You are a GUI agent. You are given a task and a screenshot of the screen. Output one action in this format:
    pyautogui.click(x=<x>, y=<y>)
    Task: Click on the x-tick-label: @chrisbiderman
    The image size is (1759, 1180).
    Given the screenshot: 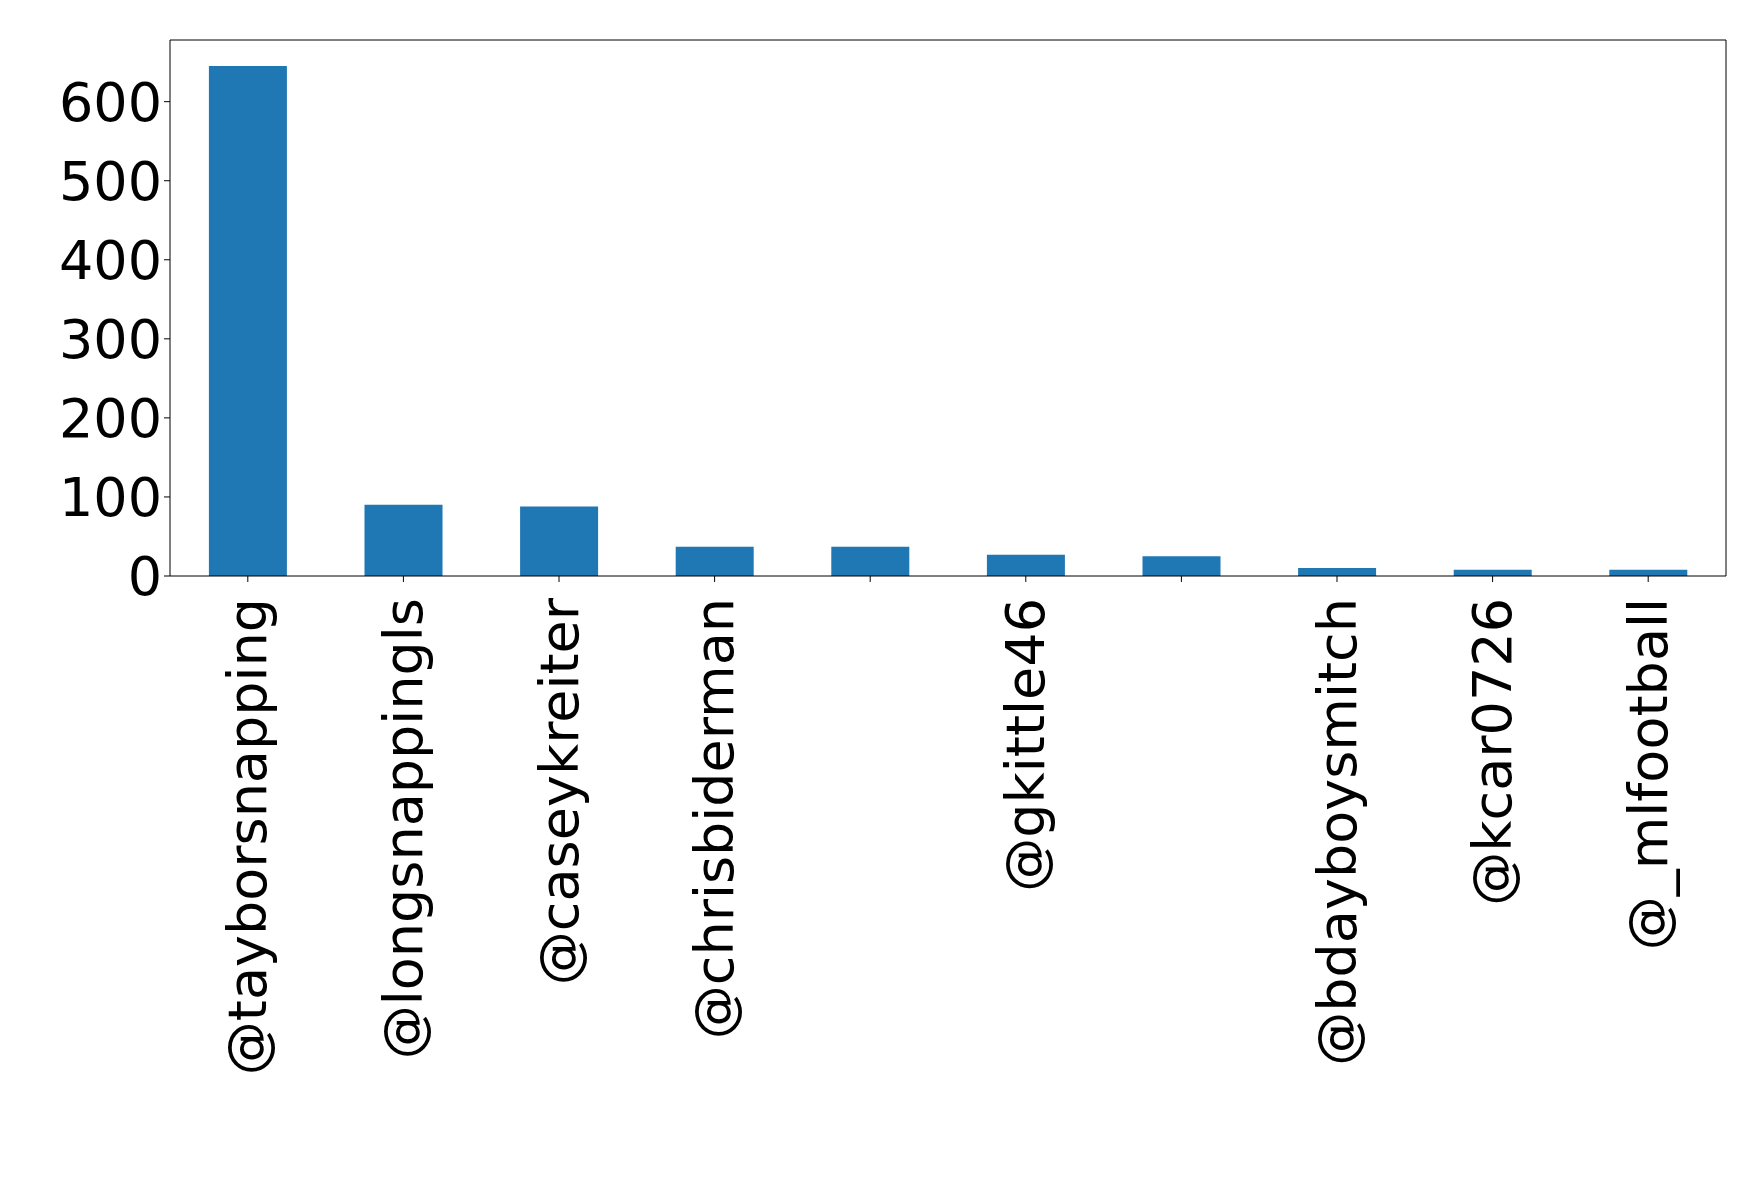 What is the action you would take?
    pyautogui.click(x=715, y=819)
    